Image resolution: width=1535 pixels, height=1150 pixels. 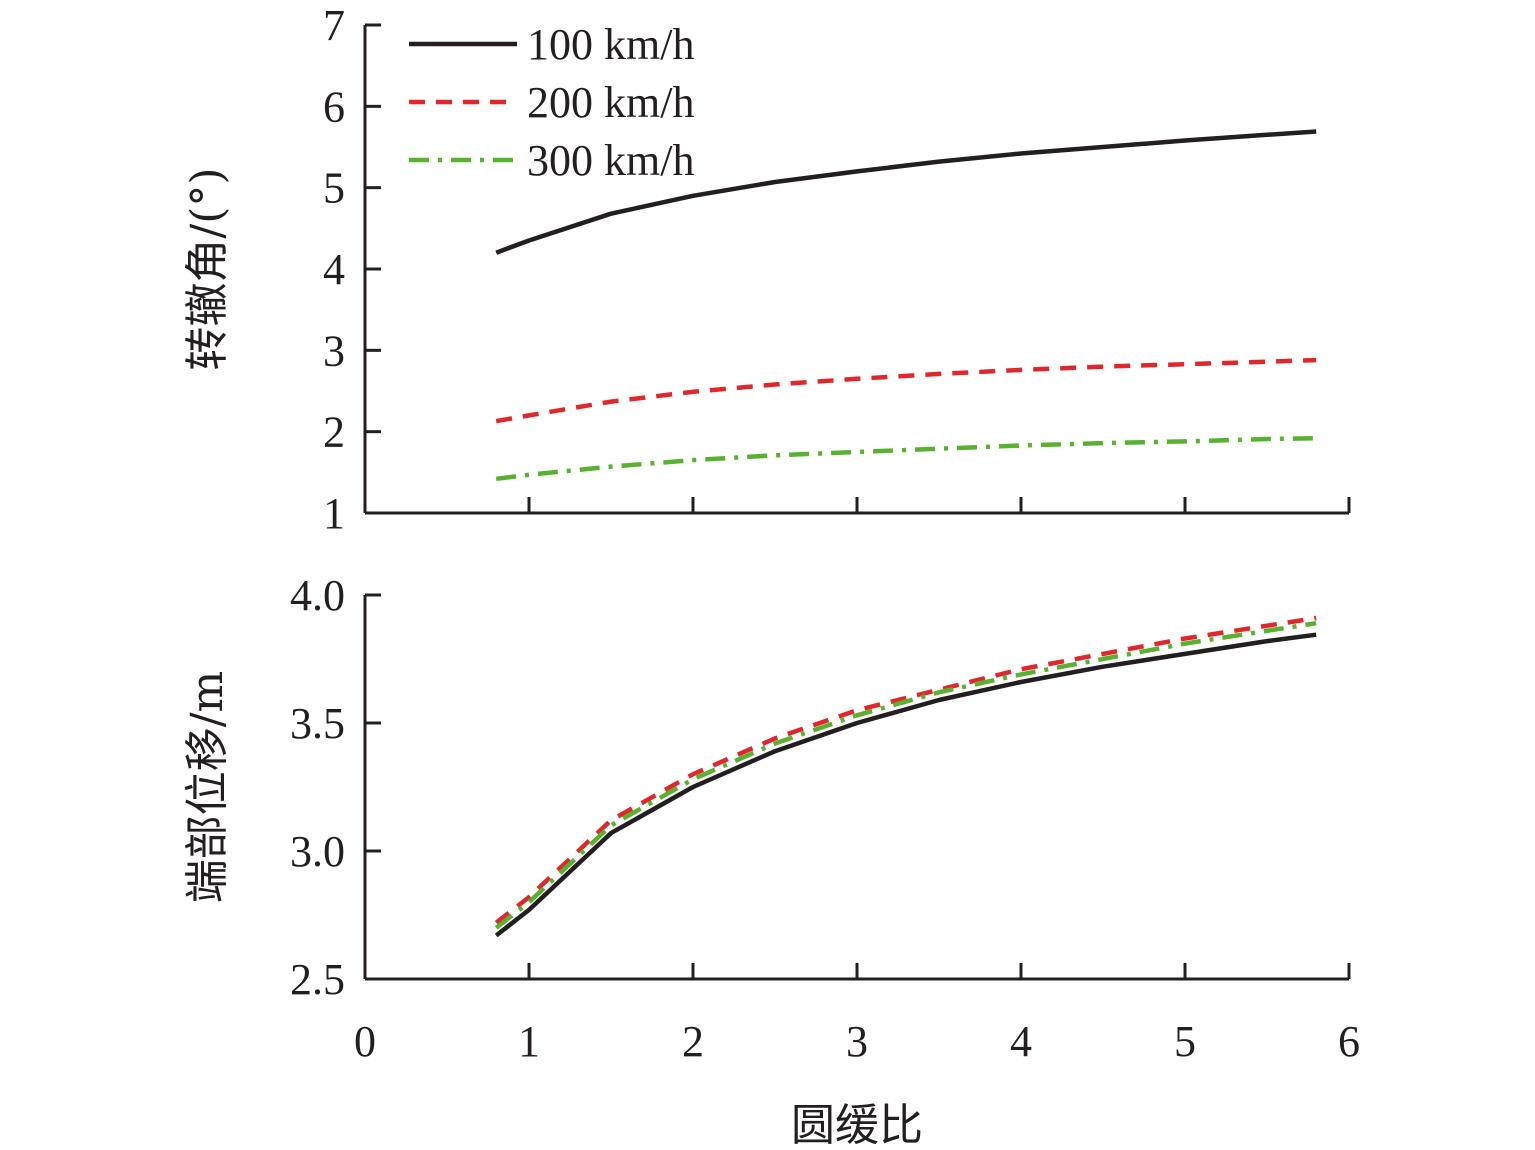 What do you see at coordinates (334, 106) in the screenshot?
I see `y-tick-label: 6` at bounding box center [334, 106].